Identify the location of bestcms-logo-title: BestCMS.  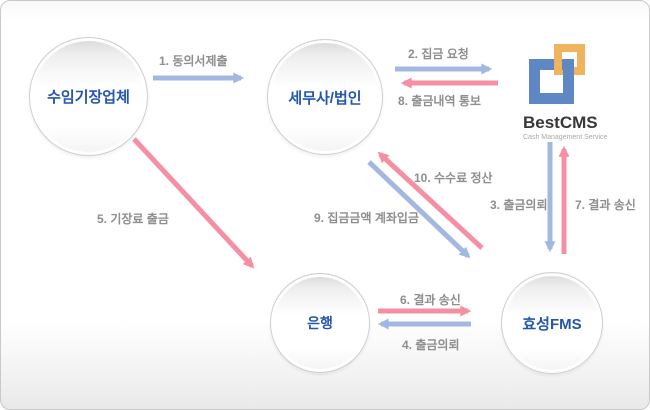
(560, 122).